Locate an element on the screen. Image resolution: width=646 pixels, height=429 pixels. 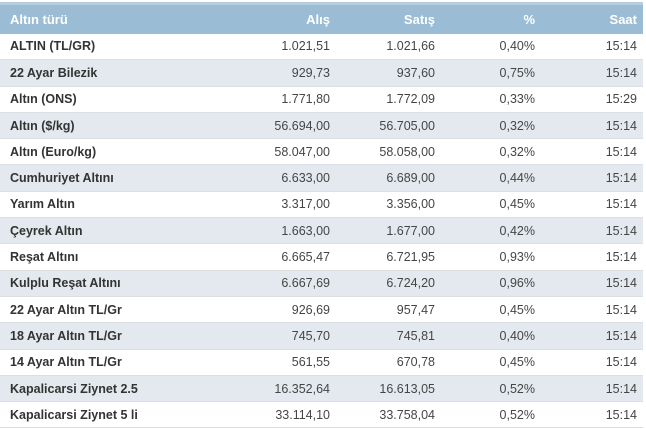
cell-value: 929,73 is located at coordinates (294, 73).